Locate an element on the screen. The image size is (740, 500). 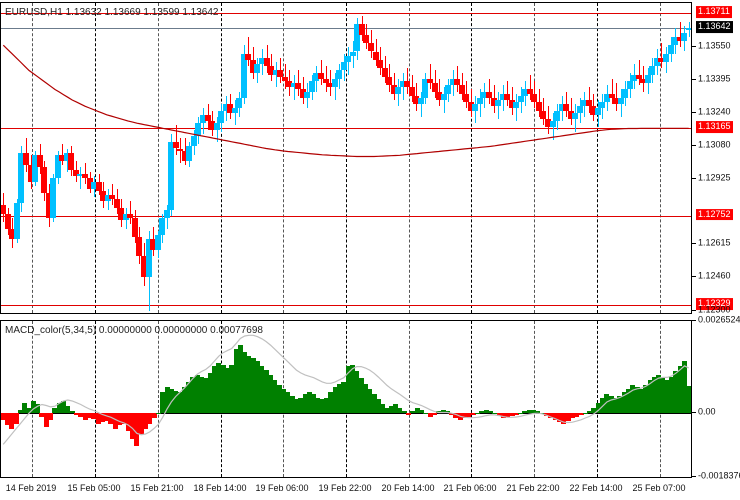
price-axis-badge: 1.12752 is located at coordinates (714, 214).